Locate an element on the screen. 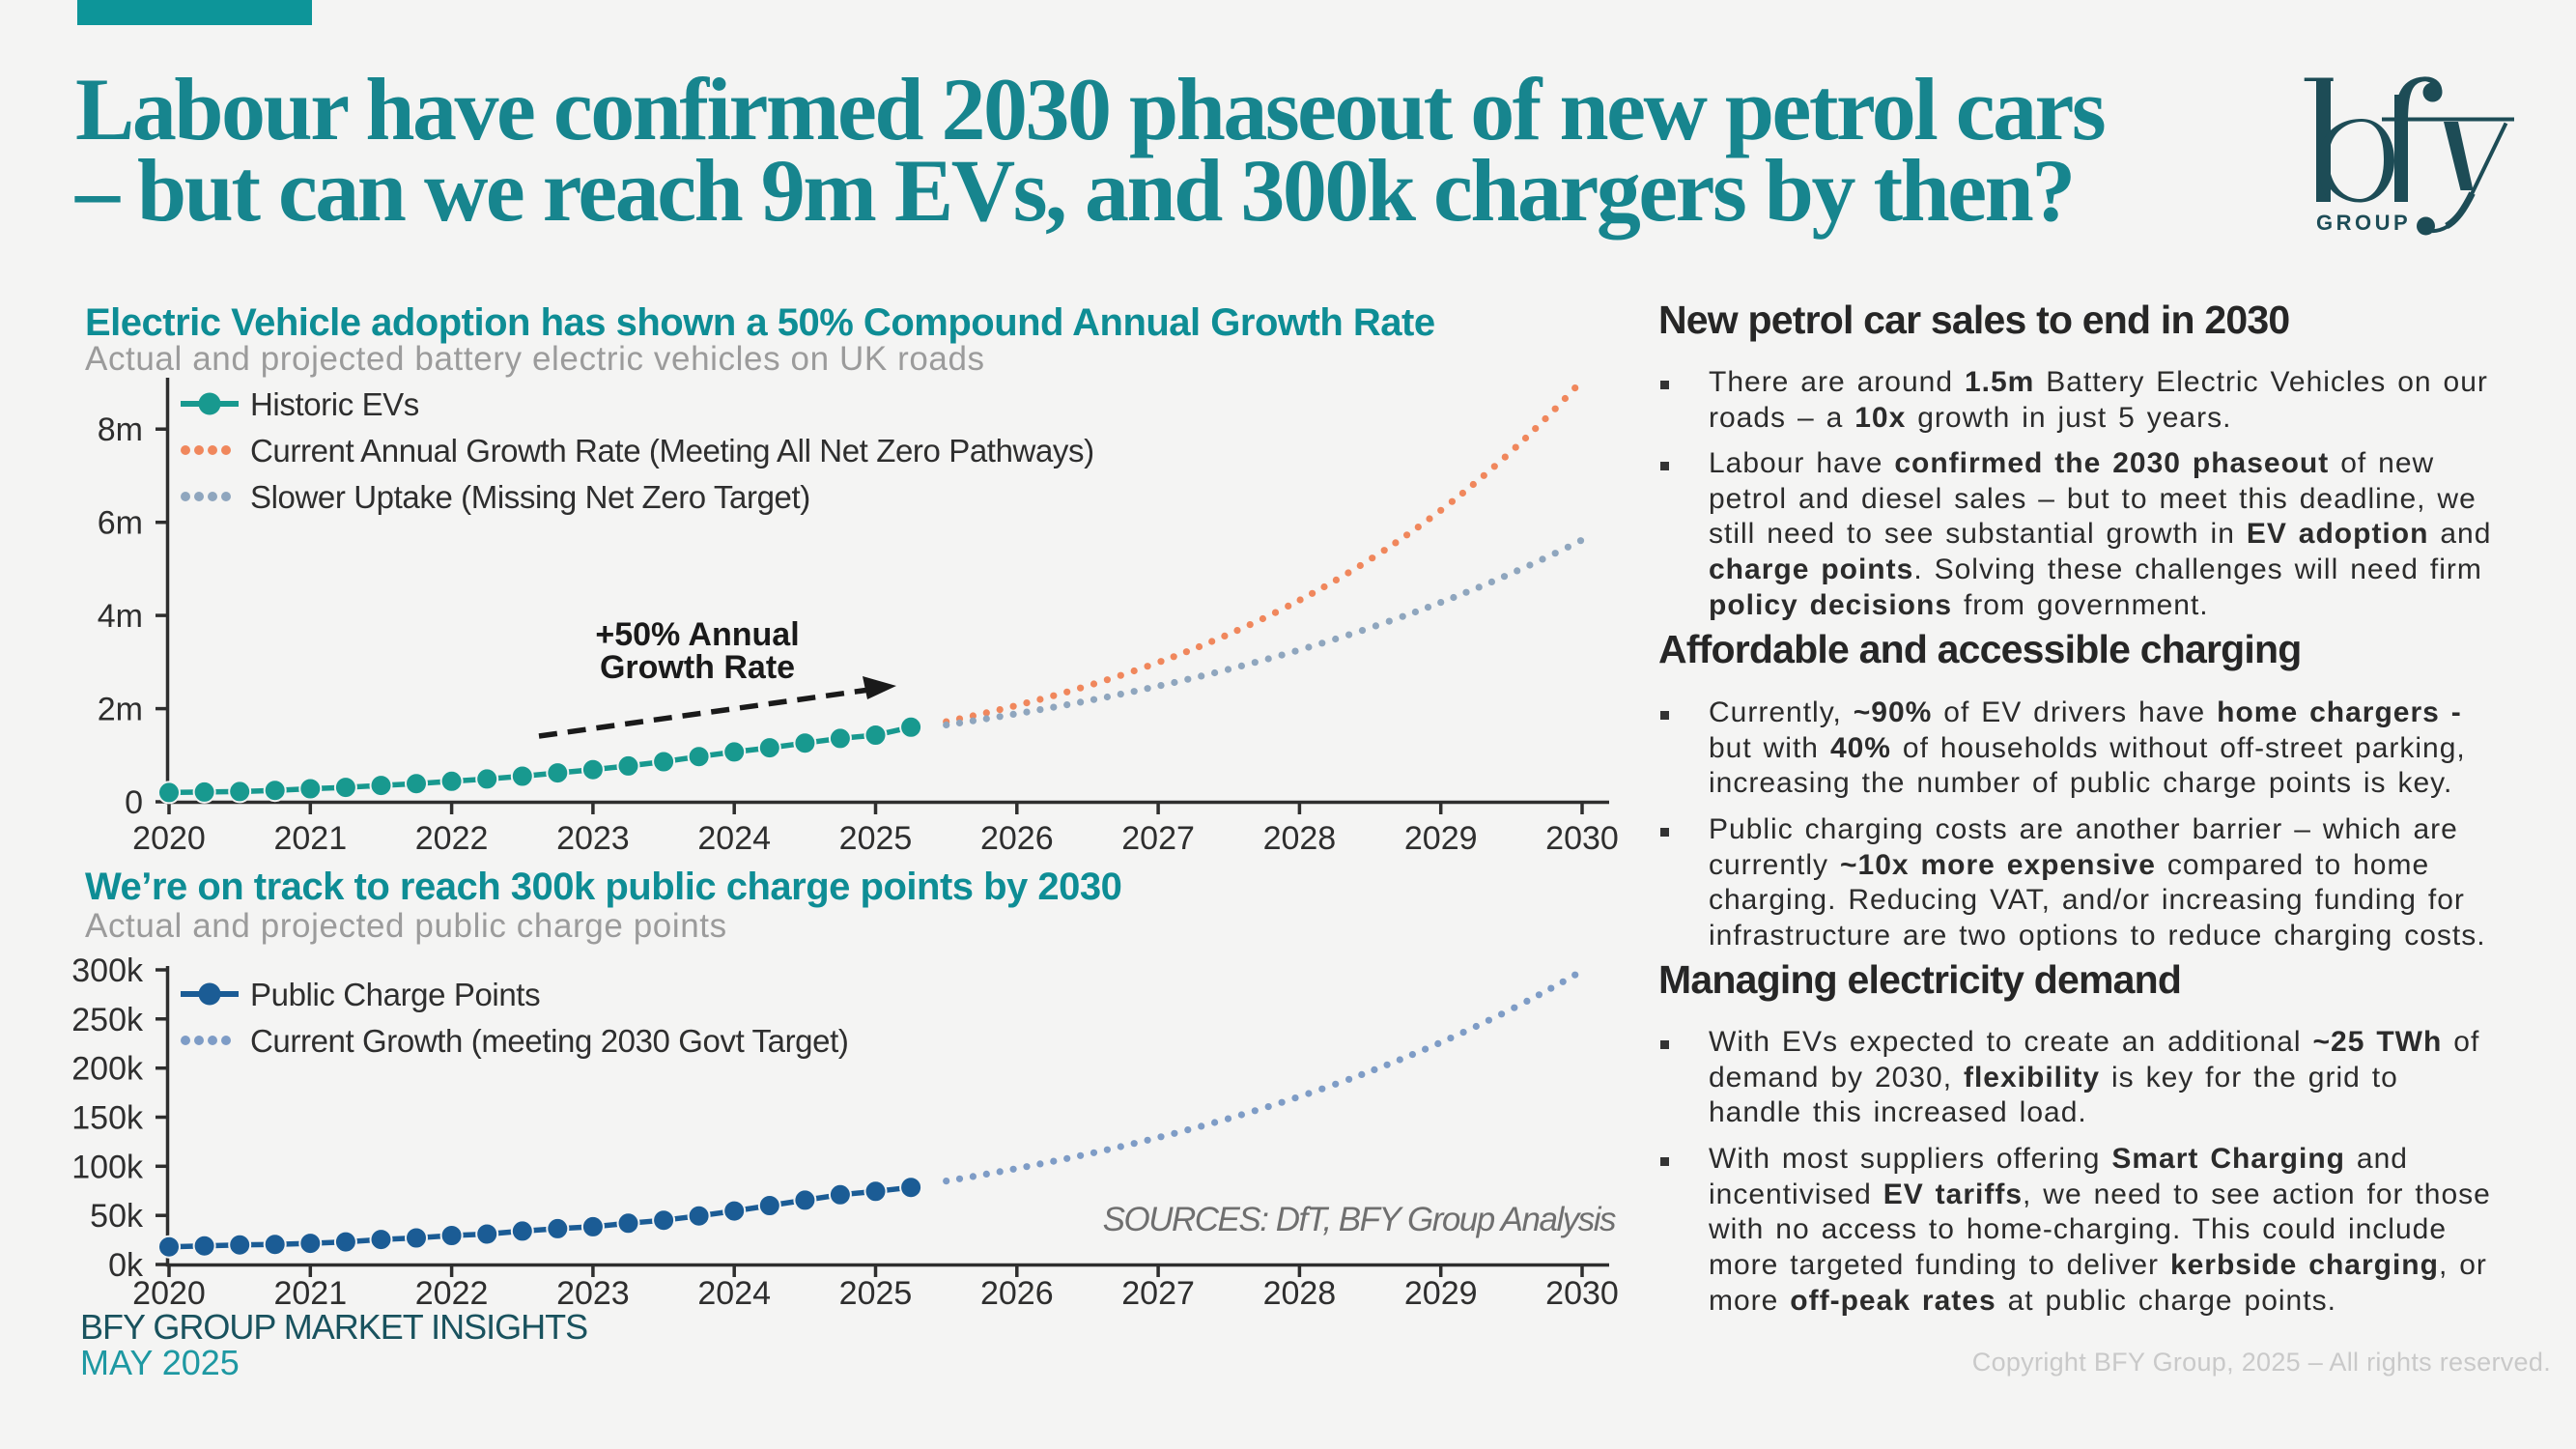 The width and height of the screenshot is (2576, 1449). svg-text: Historic EVs is located at coordinates (334, 404).